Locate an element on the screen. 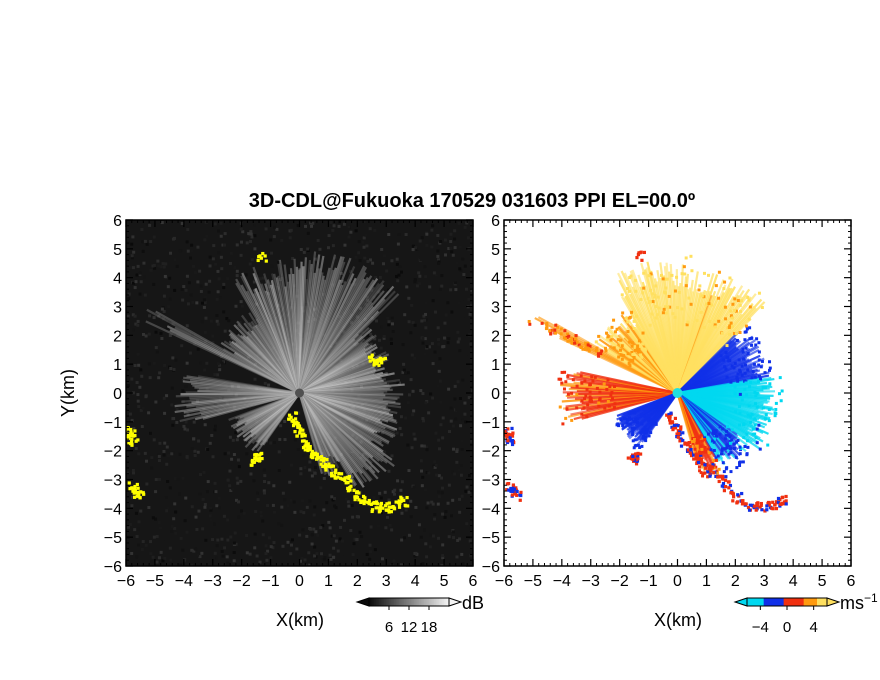  x-tick-label: −4 is located at coordinates (562, 581).